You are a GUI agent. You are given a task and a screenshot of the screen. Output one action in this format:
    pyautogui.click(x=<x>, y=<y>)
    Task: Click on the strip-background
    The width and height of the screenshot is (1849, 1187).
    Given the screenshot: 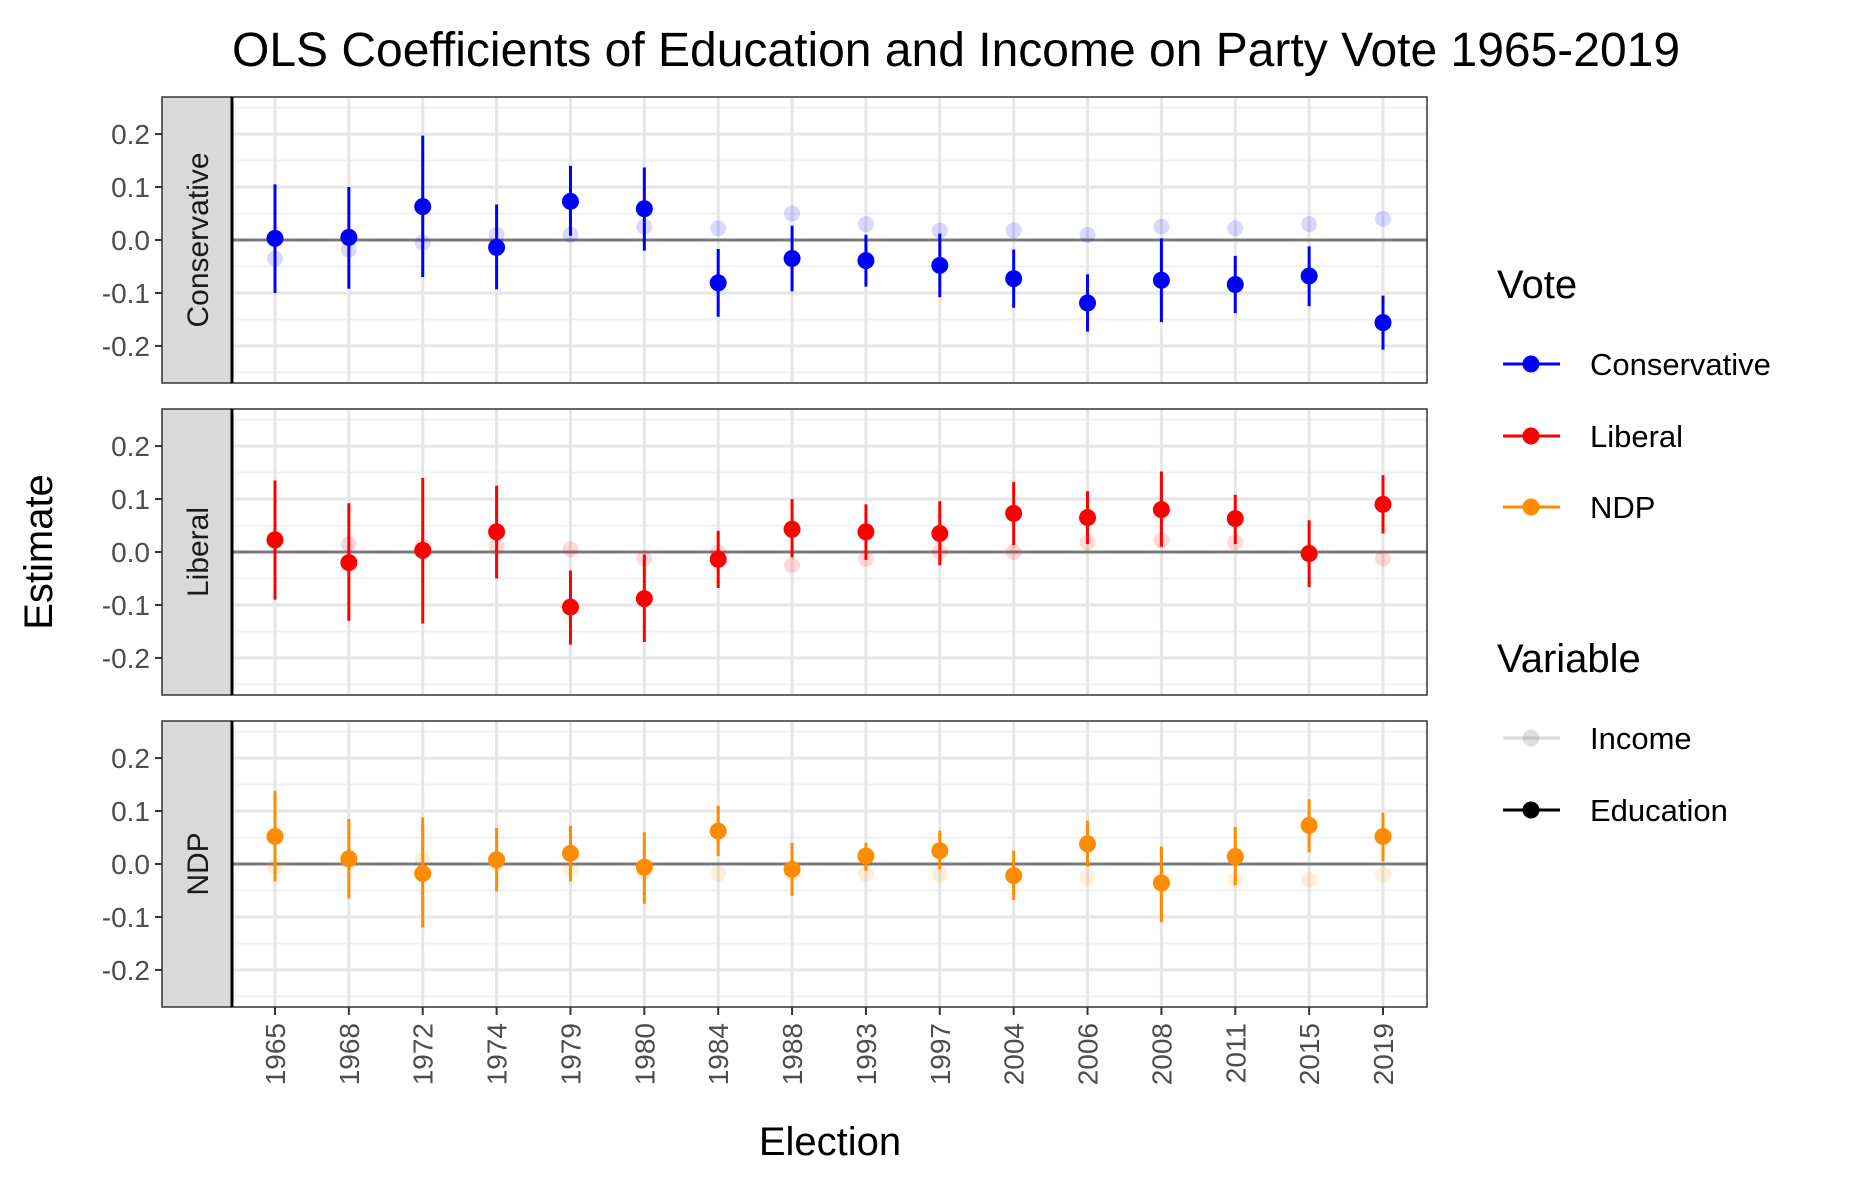 What is the action you would take?
    pyautogui.click(x=197, y=240)
    